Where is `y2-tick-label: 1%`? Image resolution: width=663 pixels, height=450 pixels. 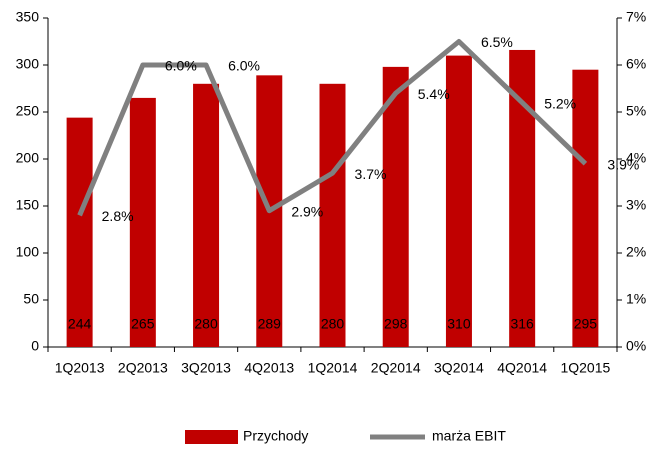 y2-tick-label: 1% is located at coordinates (636, 299).